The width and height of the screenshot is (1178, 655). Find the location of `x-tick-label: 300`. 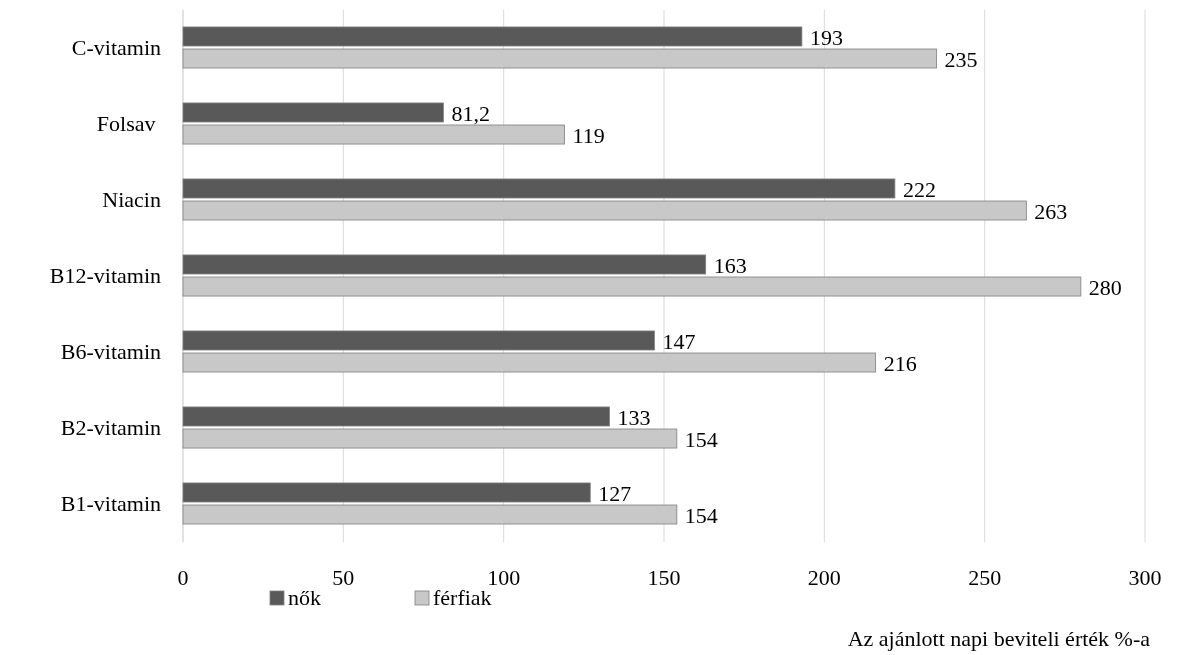

x-tick-label: 300 is located at coordinates (1145, 577).